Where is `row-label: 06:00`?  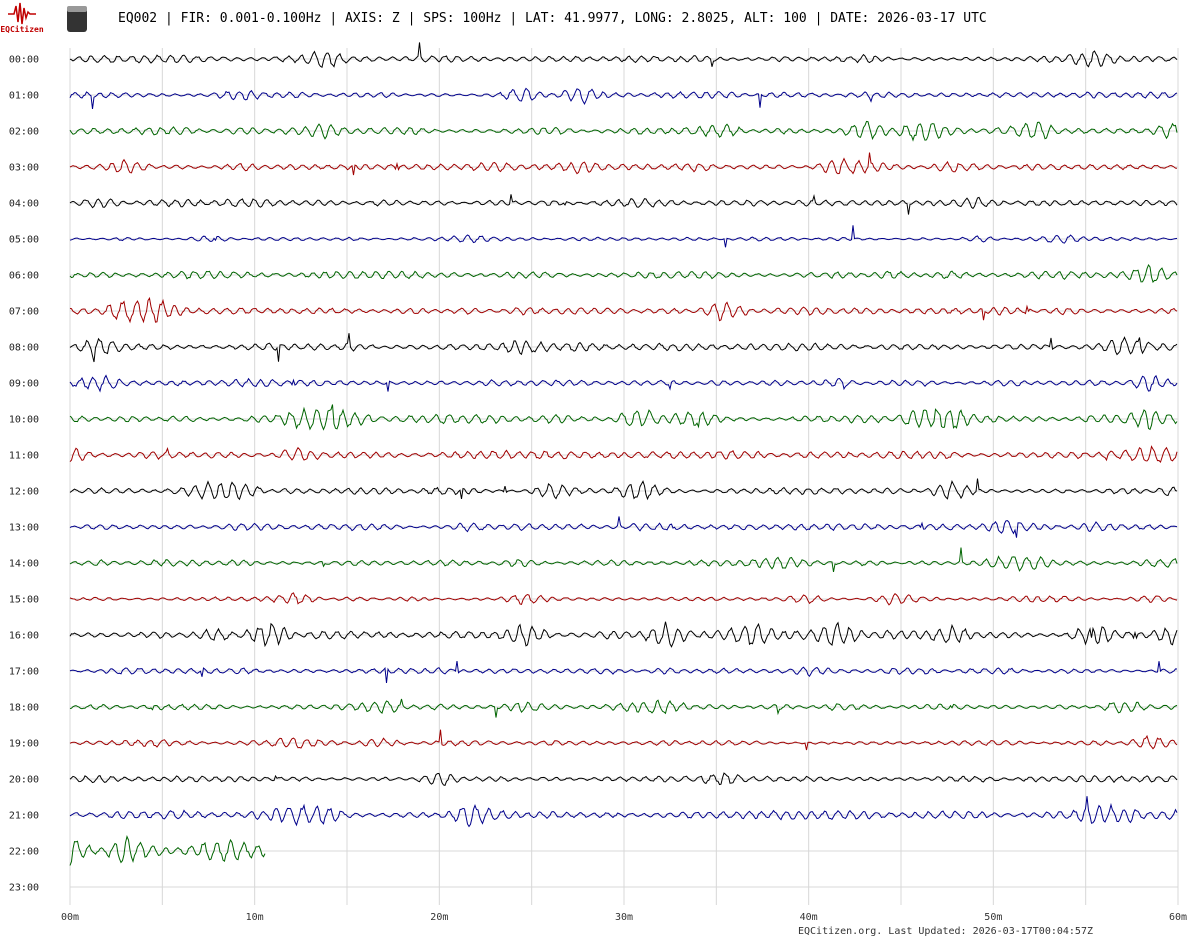 row-label: 06:00 is located at coordinates (24, 276).